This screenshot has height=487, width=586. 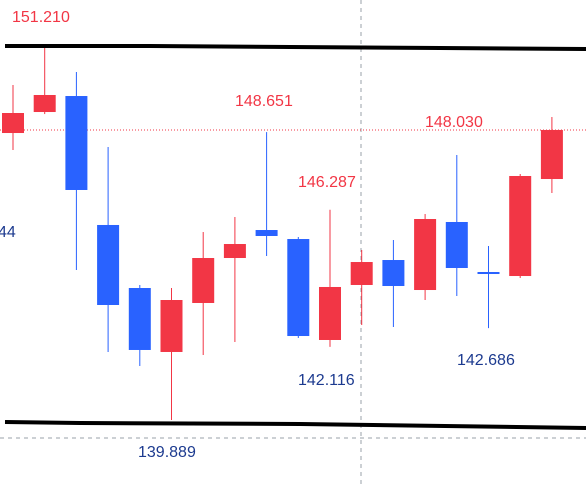 I want to click on price-annotation: 142.116, so click(x=326, y=380).